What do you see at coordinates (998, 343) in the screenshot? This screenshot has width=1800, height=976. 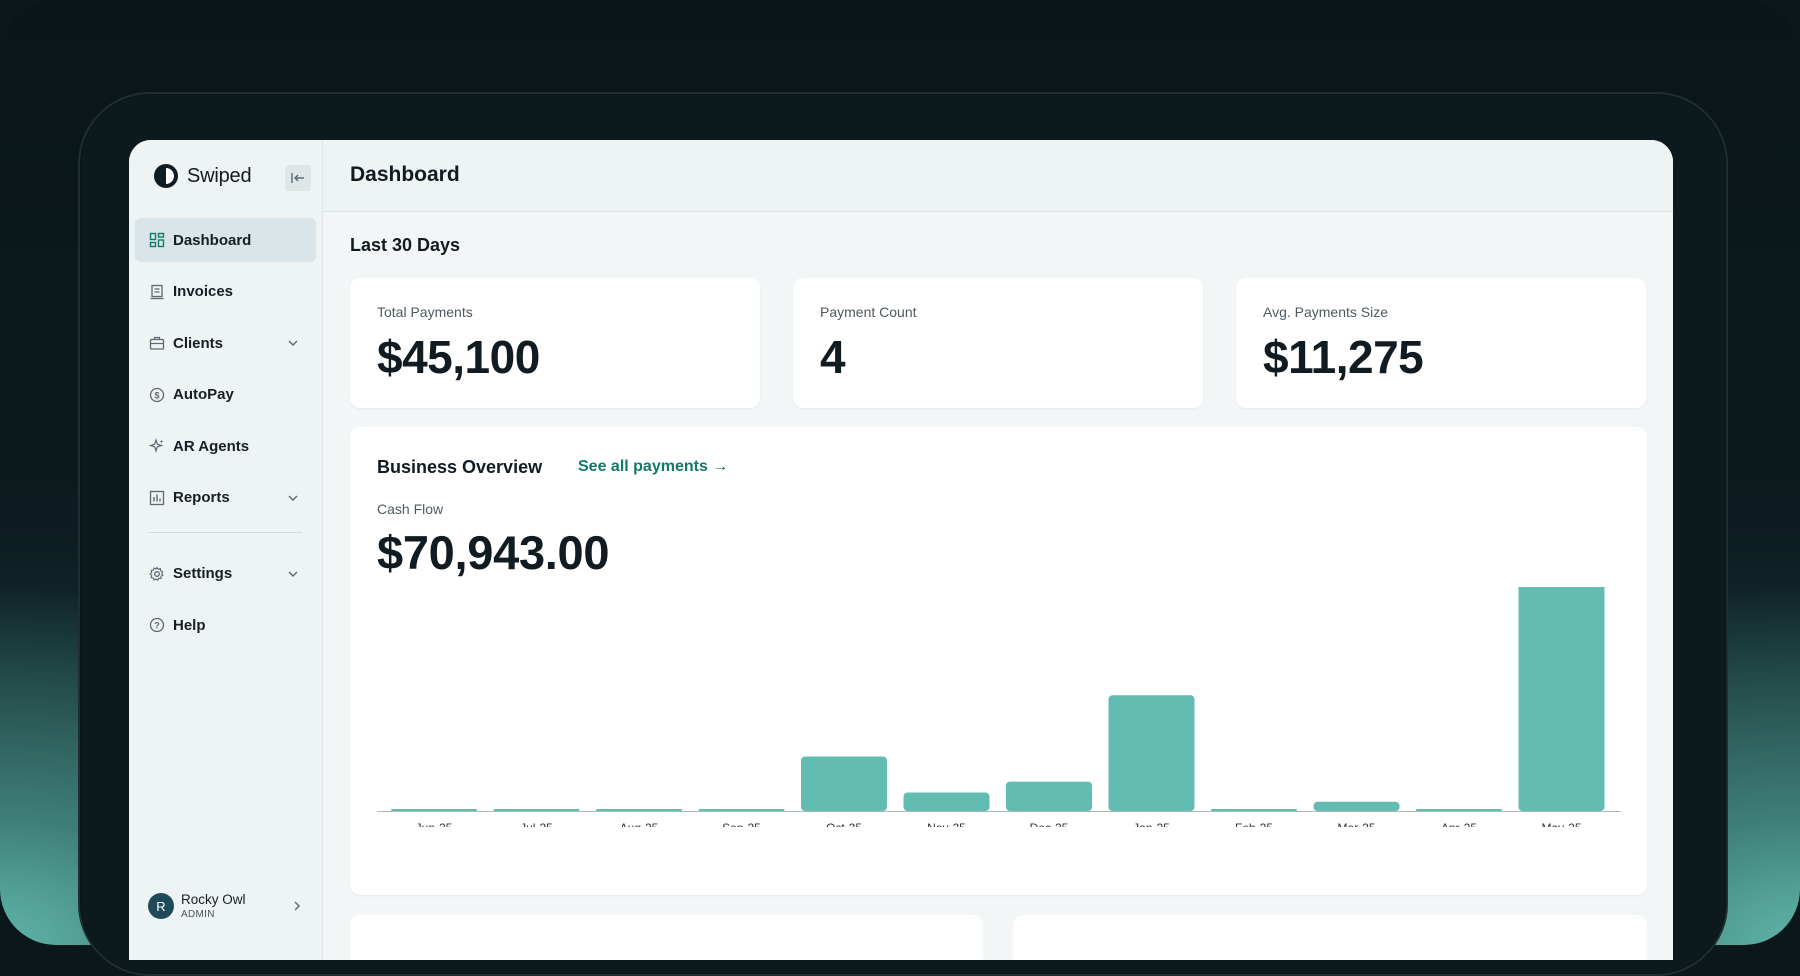 I see `stat-card-payment-count: Payment Count 4` at bounding box center [998, 343].